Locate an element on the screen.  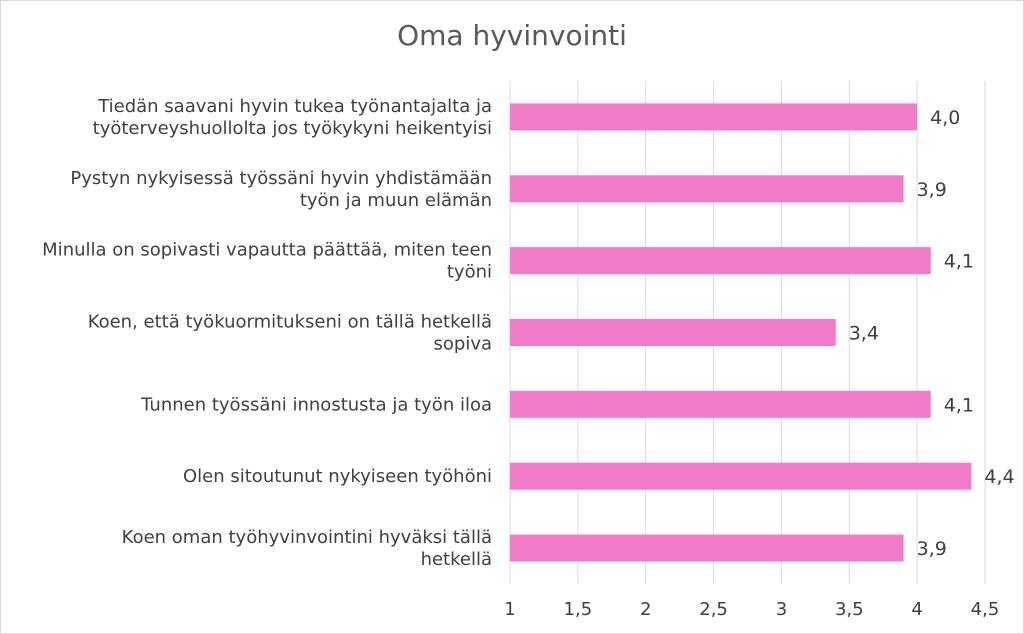
category-label: työn ja muun elämän is located at coordinates (396, 200).